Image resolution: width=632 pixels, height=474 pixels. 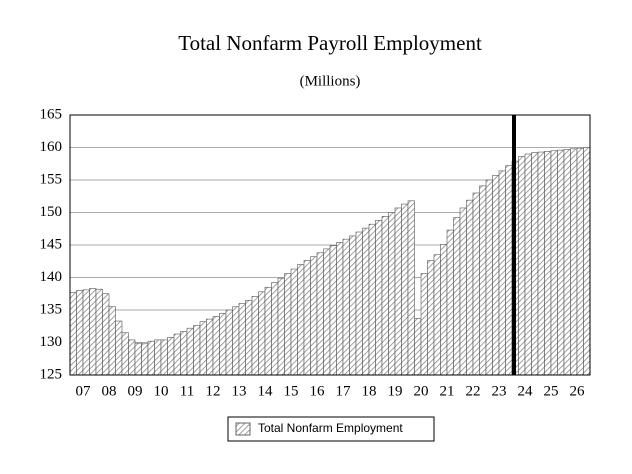 What do you see at coordinates (239, 391) in the screenshot?
I see `x-tick-label: 13` at bounding box center [239, 391].